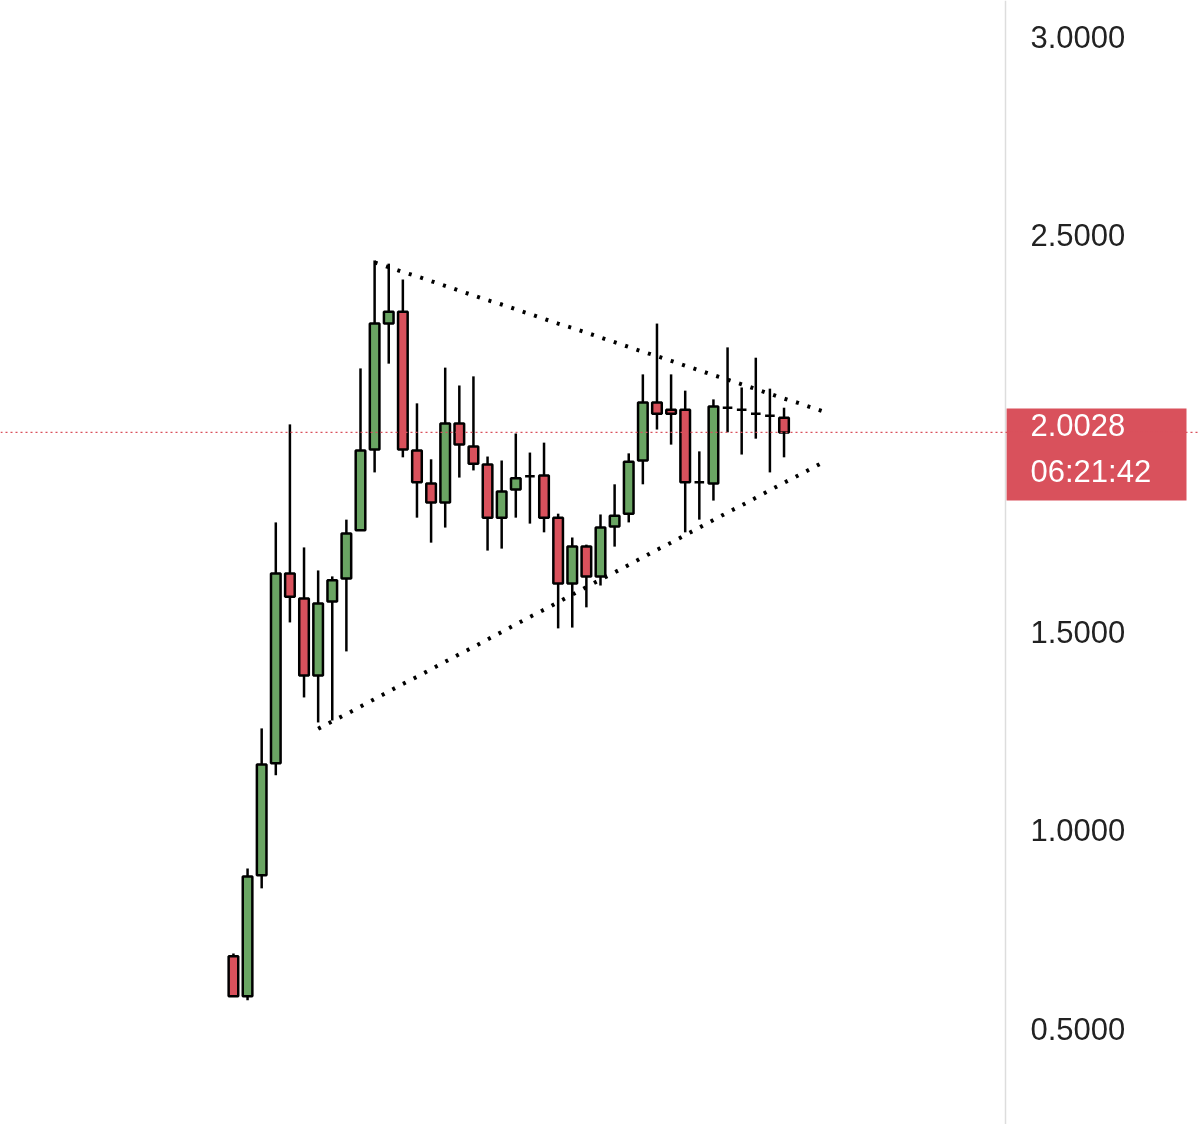 Image resolution: width=1200 pixels, height=1124 pixels. I want to click on ref-line-label: 2.0028, so click(1078, 426).